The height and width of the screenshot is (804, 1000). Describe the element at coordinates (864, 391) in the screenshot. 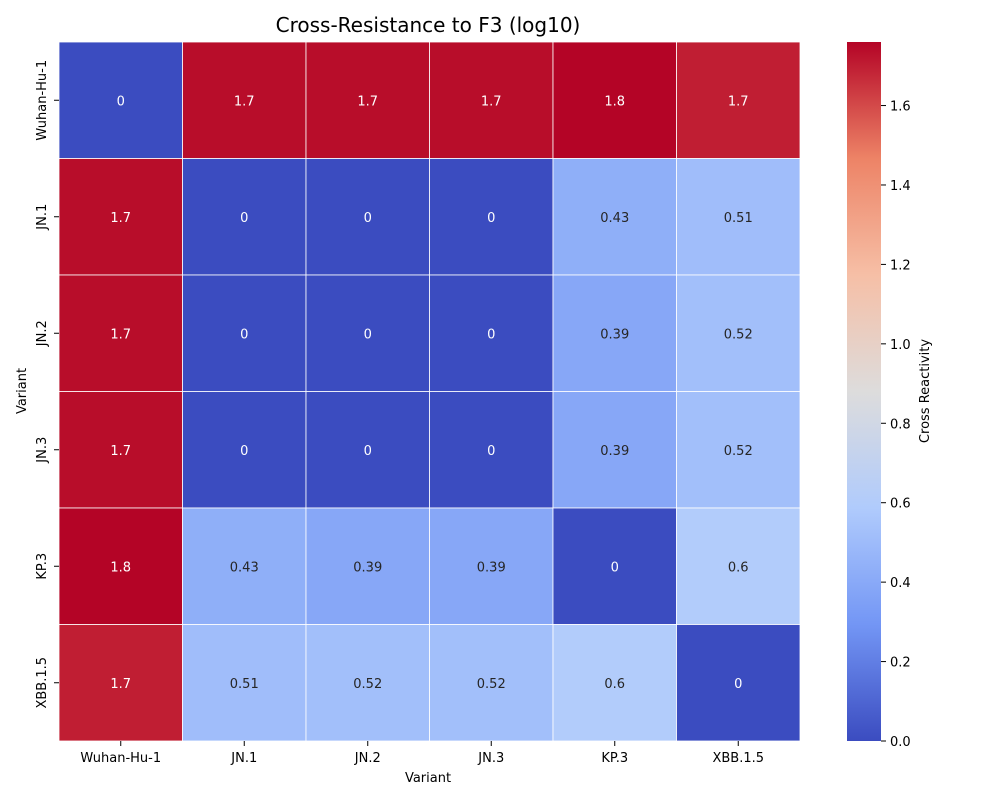

I see `colorbar-gradient` at that location.